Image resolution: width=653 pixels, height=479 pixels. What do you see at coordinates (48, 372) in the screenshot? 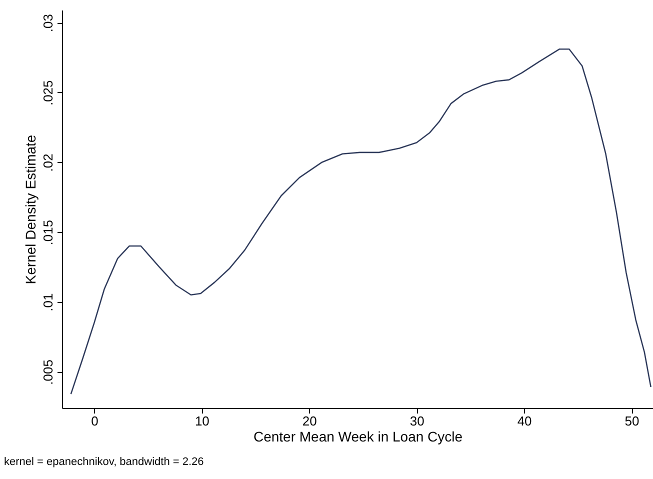
I see `y-tick-label: .005` at bounding box center [48, 372].